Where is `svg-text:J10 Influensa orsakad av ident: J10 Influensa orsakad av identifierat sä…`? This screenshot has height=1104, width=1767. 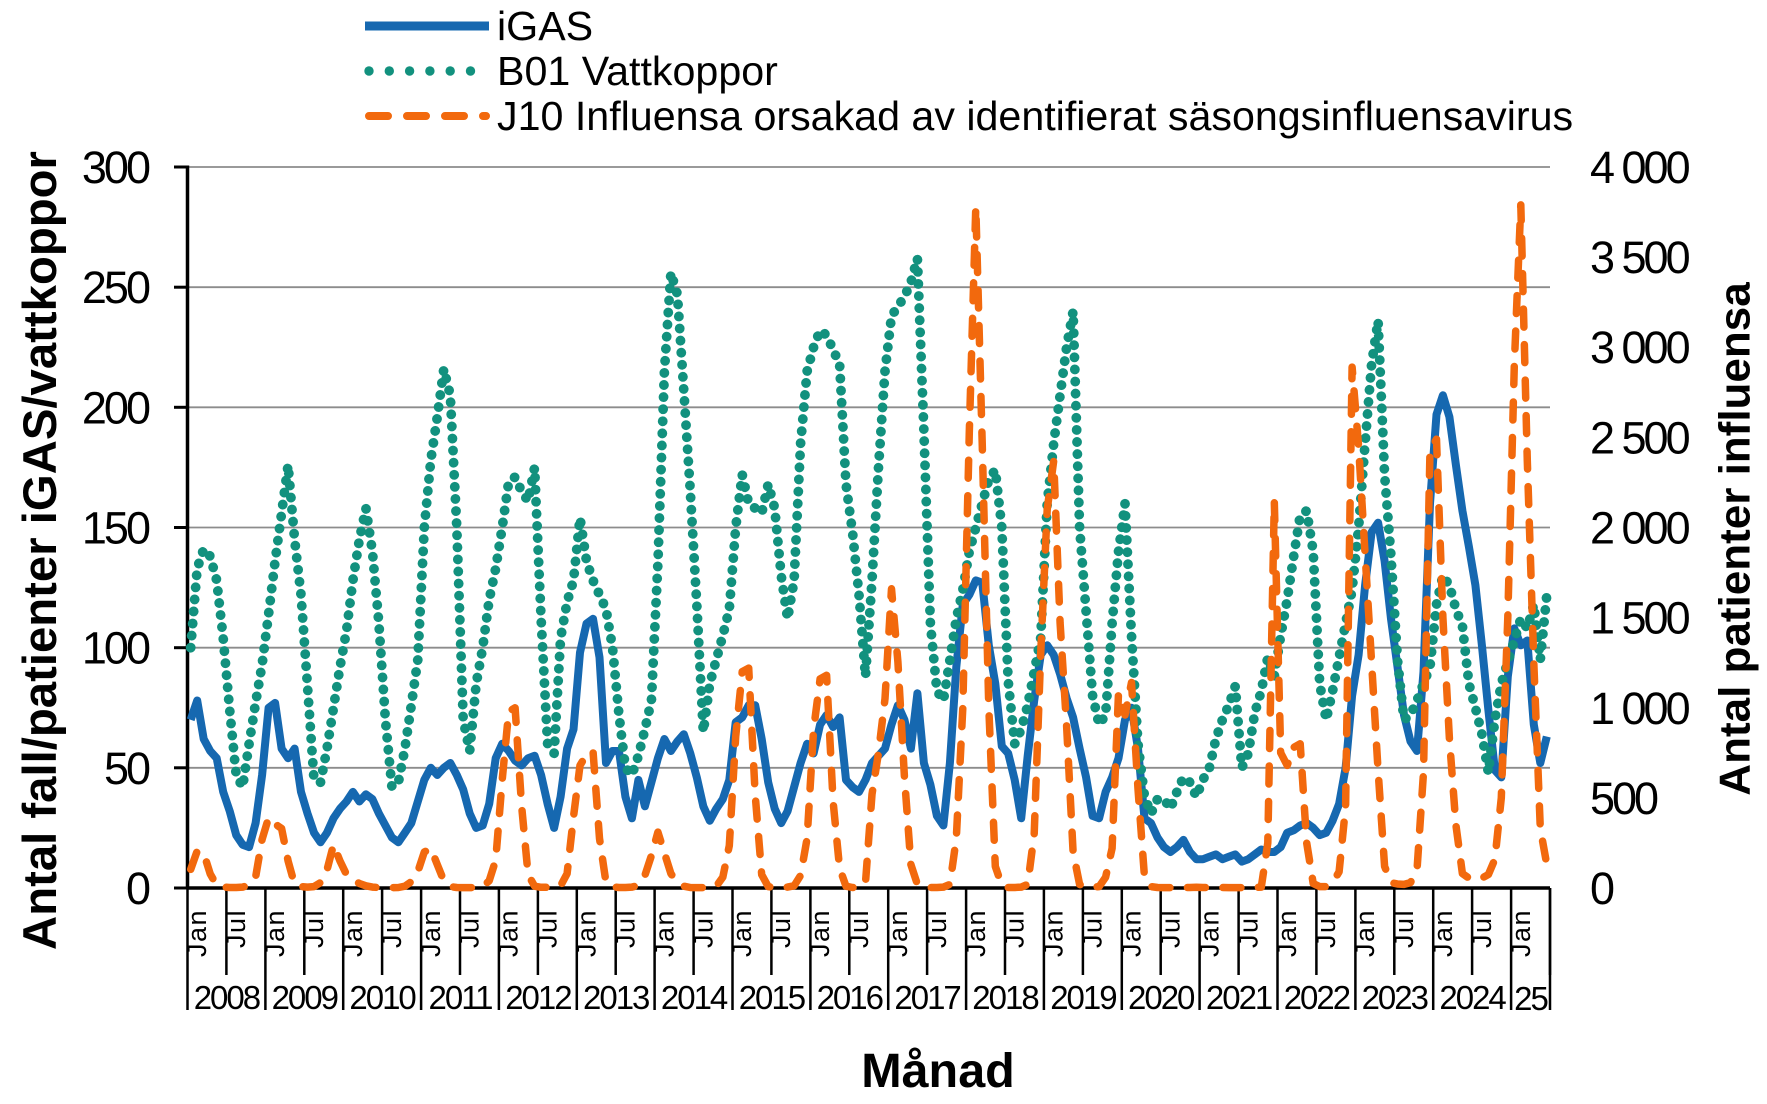 svg-text:J10 Influensa orsakad av ident: J10 Influensa orsakad av identifierat sä… is located at coordinates (1035, 116).